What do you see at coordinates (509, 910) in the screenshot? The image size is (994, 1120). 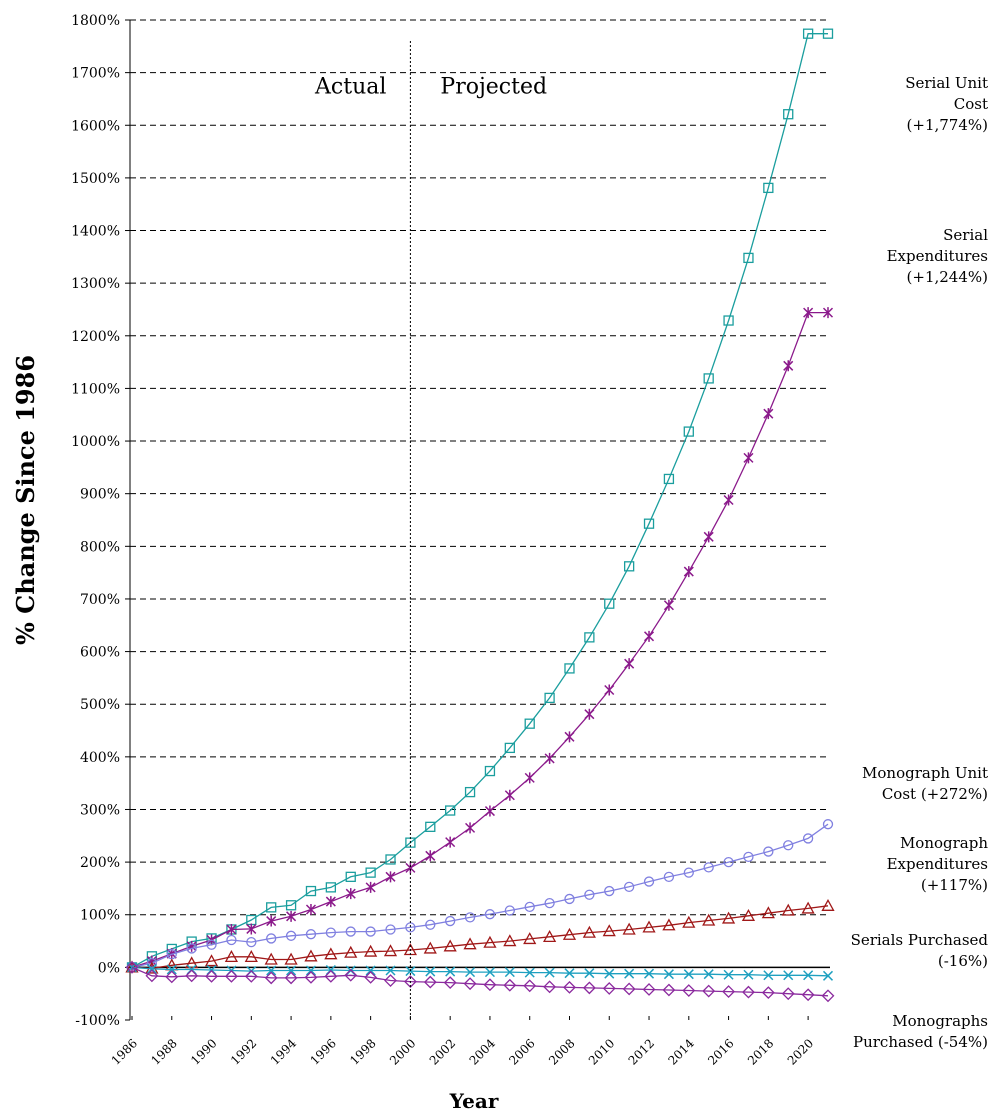 I see `series-2-point-2005` at bounding box center [509, 910].